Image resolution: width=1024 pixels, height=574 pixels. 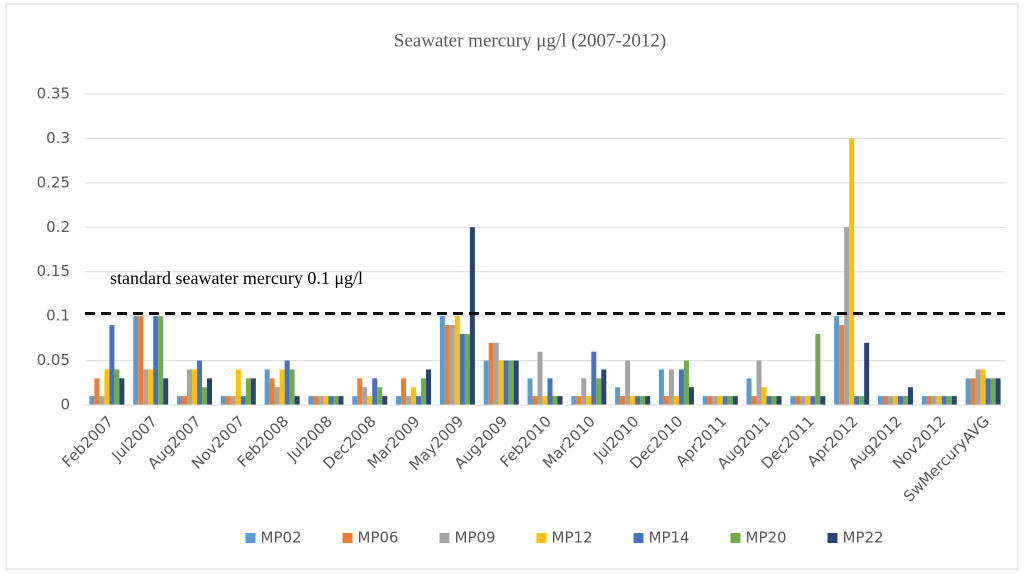 What do you see at coordinates (863, 538) in the screenshot?
I see `legend-label: MP22` at bounding box center [863, 538].